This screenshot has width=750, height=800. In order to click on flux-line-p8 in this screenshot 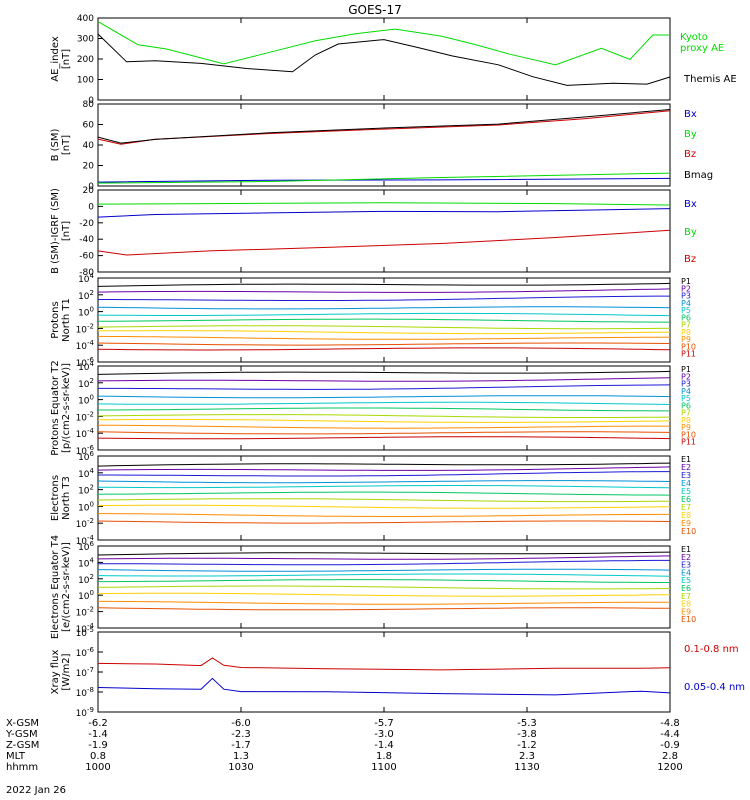, I will do `click(384, 421)`.